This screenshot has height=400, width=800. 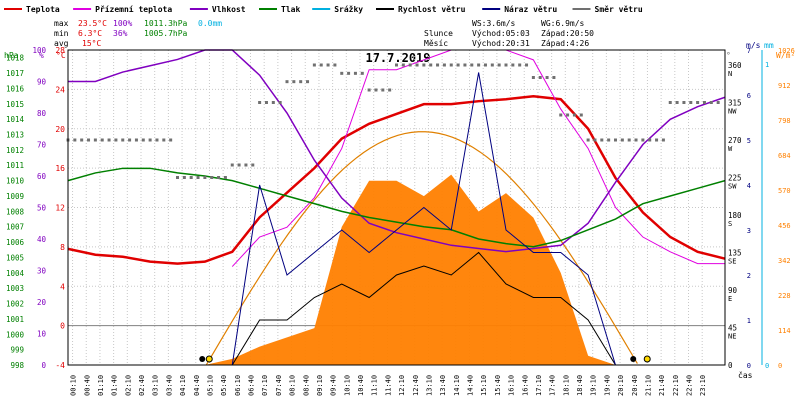 What do you see at coordinates (457, 385) in the screenshot?
I see `x-tick-28: 14:10` at bounding box center [457, 385].